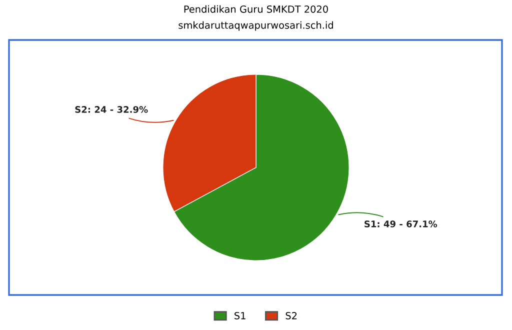 Image resolution: width=512 pixels, height=330 pixels. Describe the element at coordinates (240, 316) in the screenshot. I see `legend-label: S1` at that location.